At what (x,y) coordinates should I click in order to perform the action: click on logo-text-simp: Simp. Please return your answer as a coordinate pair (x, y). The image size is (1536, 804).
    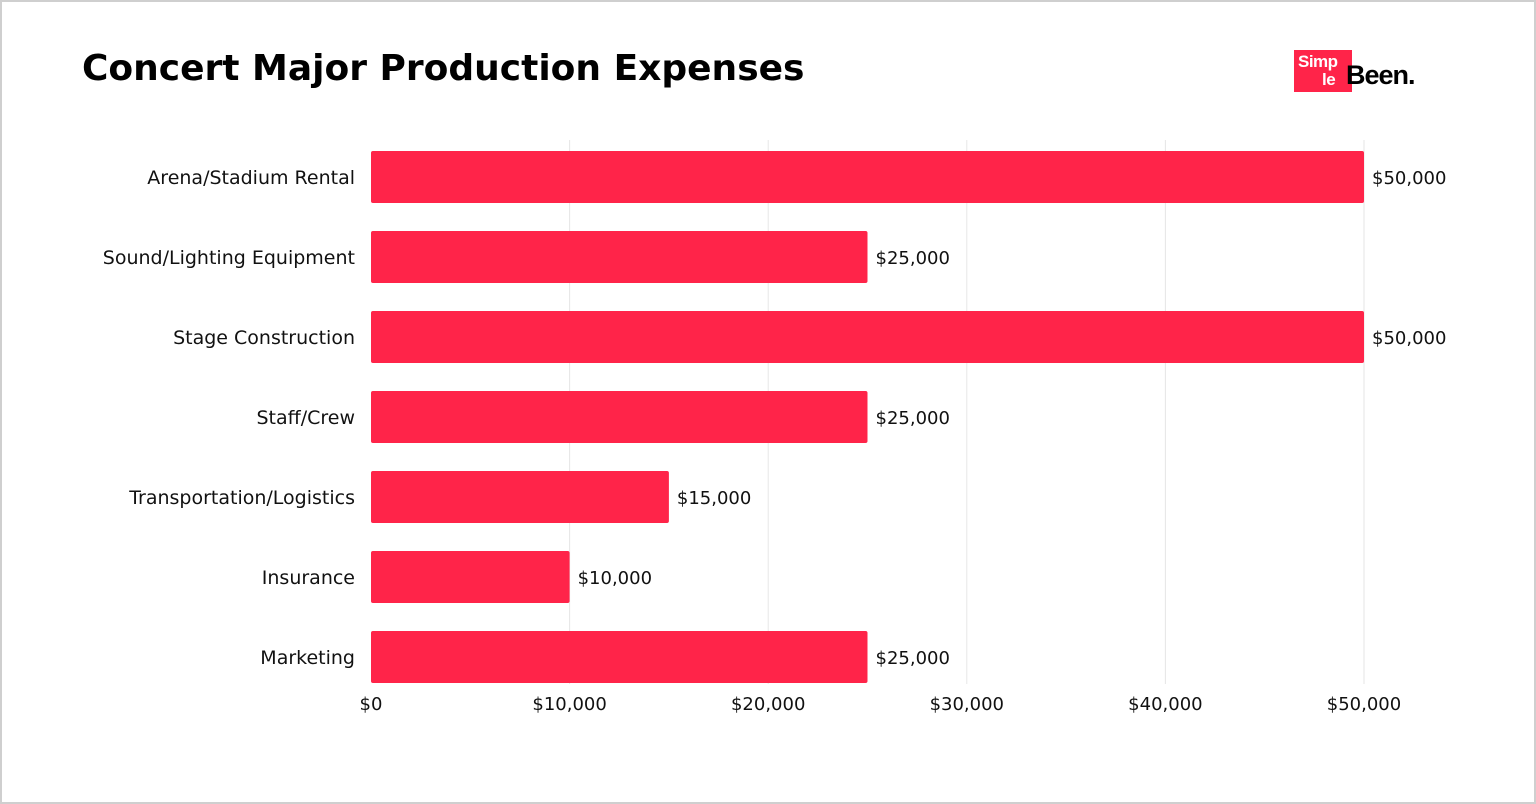
    Looking at the image, I should click on (1318, 61).